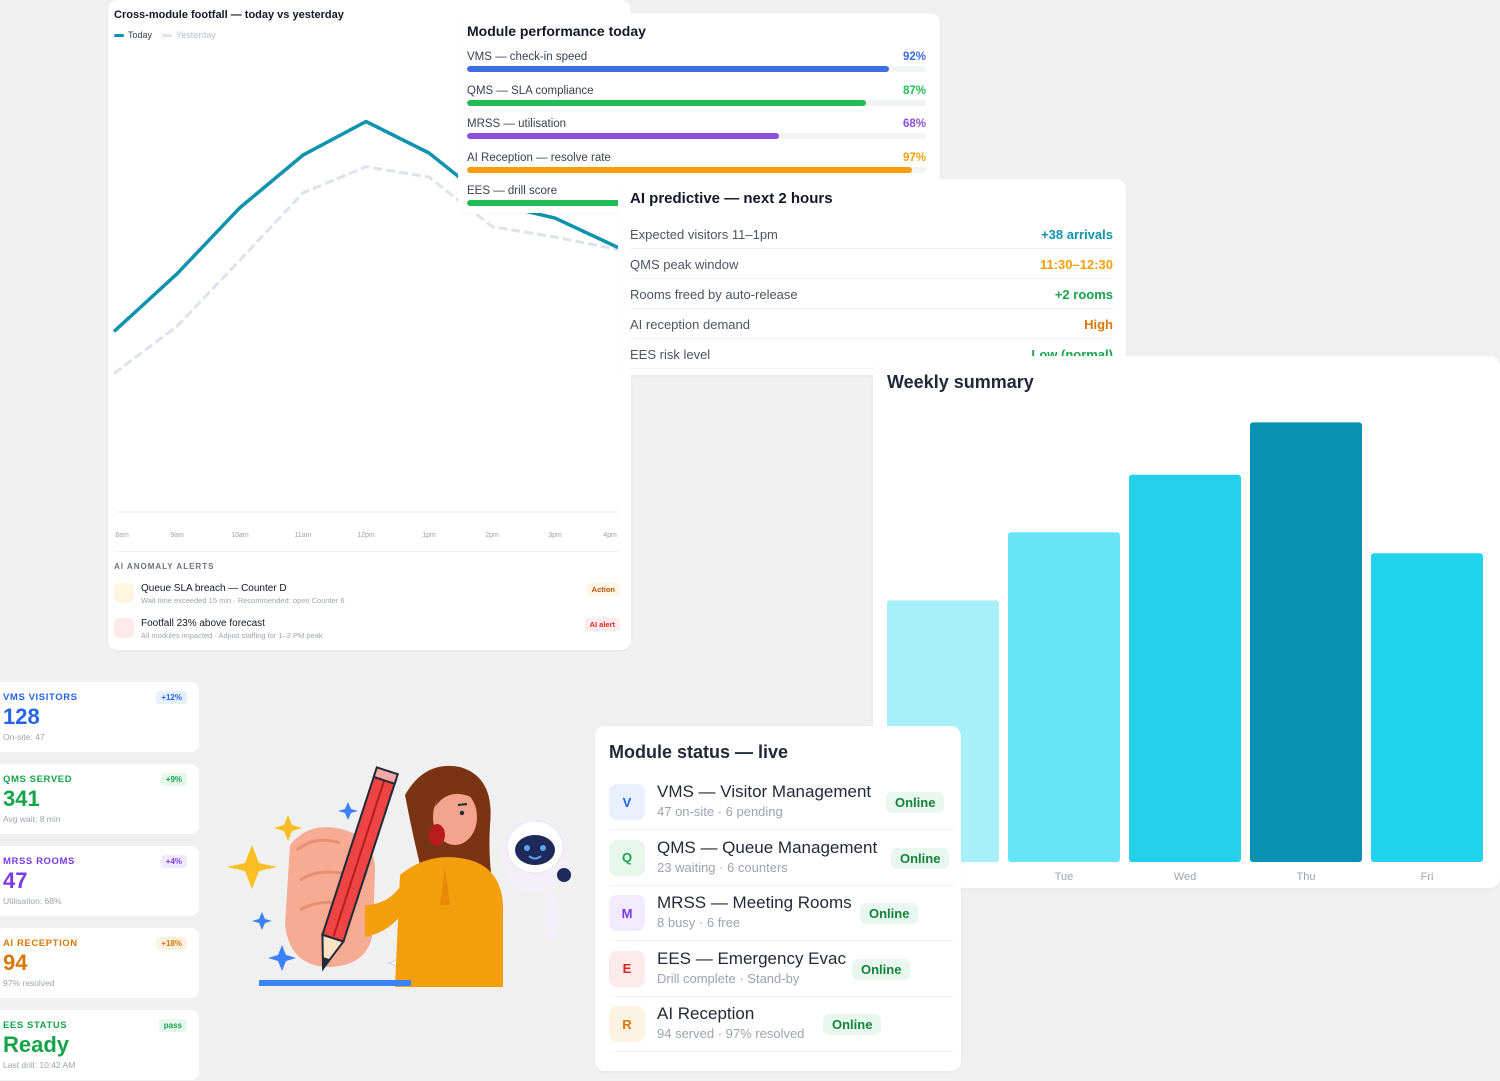 Image resolution: width=1500 pixels, height=1081 pixels. Describe the element at coordinates (177, 535) in the screenshot. I see `x-tick-label: 9am` at that location.